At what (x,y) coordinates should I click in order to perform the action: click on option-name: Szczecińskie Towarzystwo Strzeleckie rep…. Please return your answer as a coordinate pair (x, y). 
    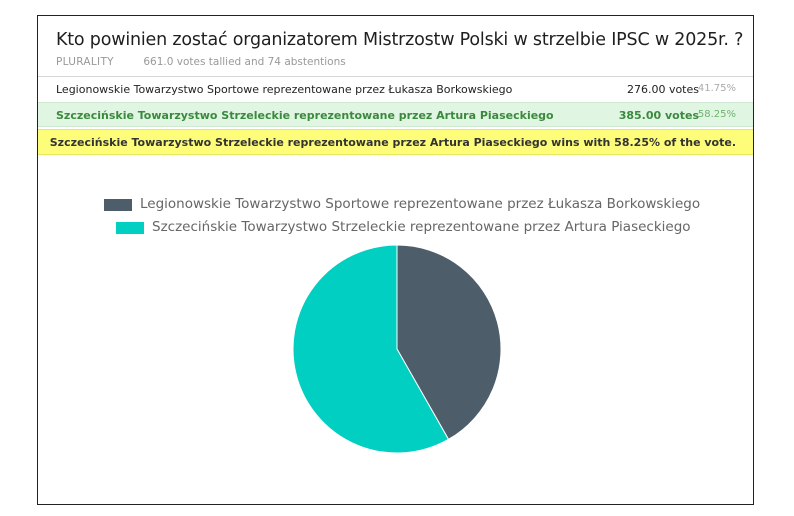
    Looking at the image, I should click on (305, 115).